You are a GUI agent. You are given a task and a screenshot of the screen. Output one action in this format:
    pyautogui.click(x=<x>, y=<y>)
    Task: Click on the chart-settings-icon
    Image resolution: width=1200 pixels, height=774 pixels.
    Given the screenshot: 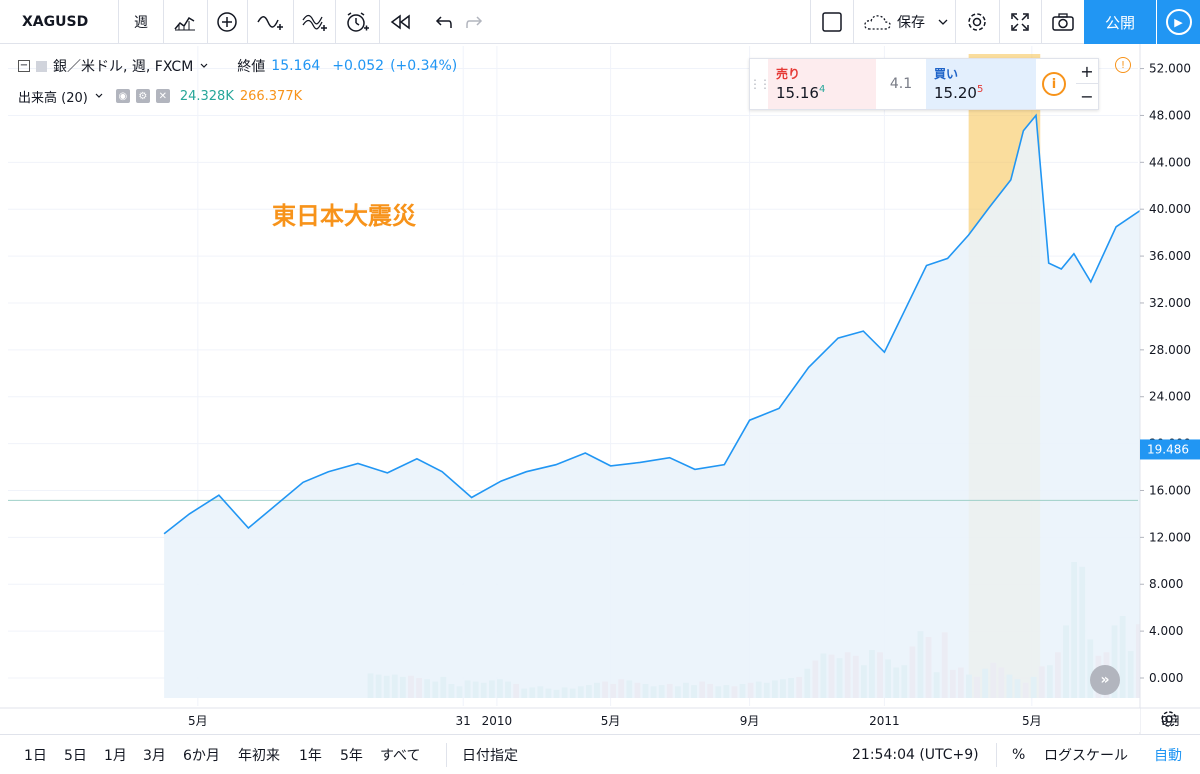 What is the action you would take?
    pyautogui.click(x=1169, y=719)
    